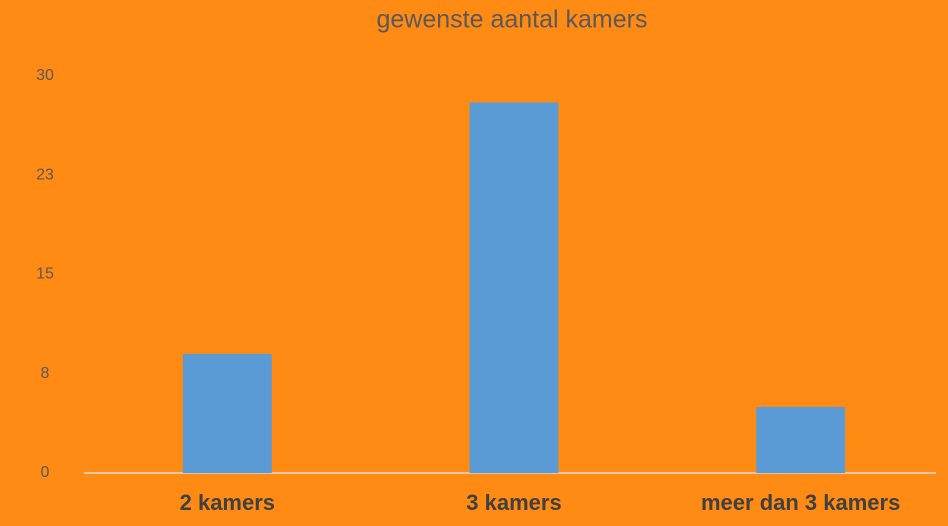  What do you see at coordinates (512, 20) in the screenshot?
I see `chart-title: gewenste aantal kamers` at bounding box center [512, 20].